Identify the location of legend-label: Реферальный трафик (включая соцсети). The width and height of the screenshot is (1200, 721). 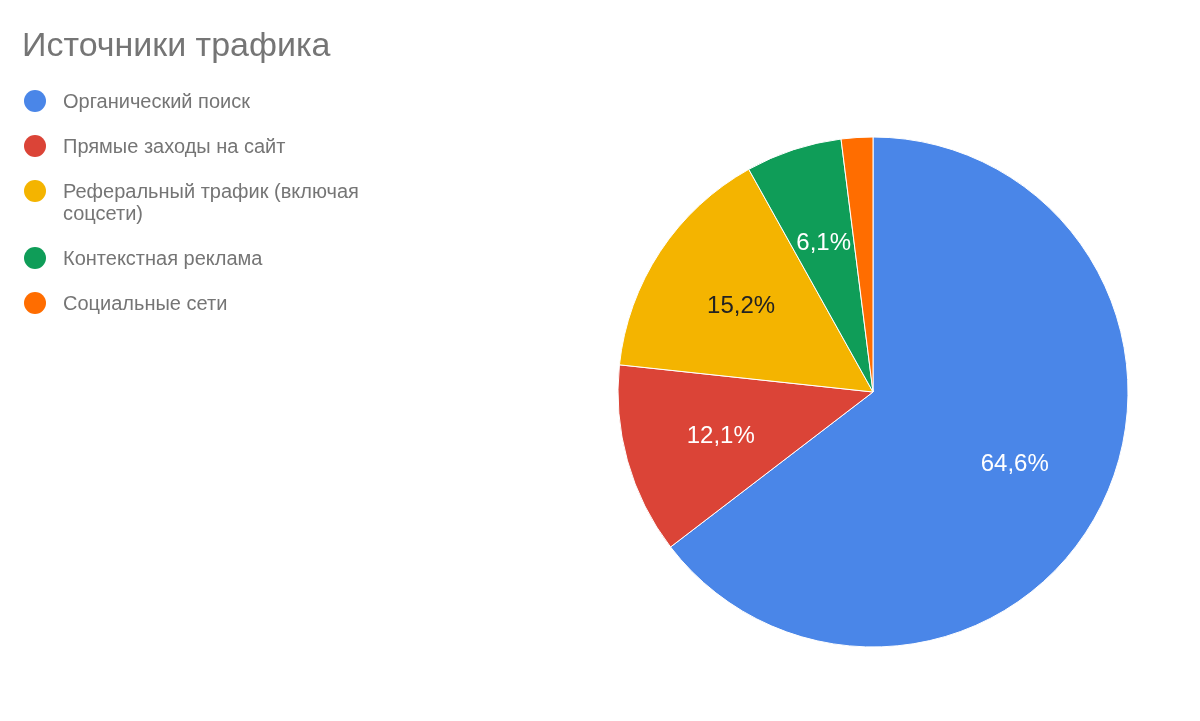
(211, 202).